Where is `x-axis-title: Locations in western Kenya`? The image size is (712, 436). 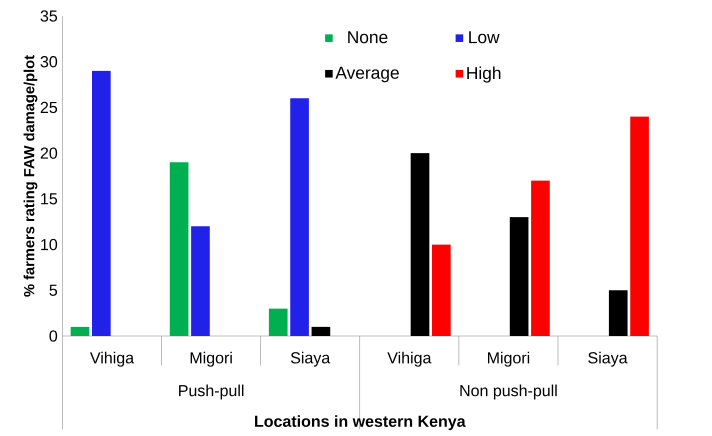 x-axis-title: Locations in western Kenya is located at coordinates (360, 422).